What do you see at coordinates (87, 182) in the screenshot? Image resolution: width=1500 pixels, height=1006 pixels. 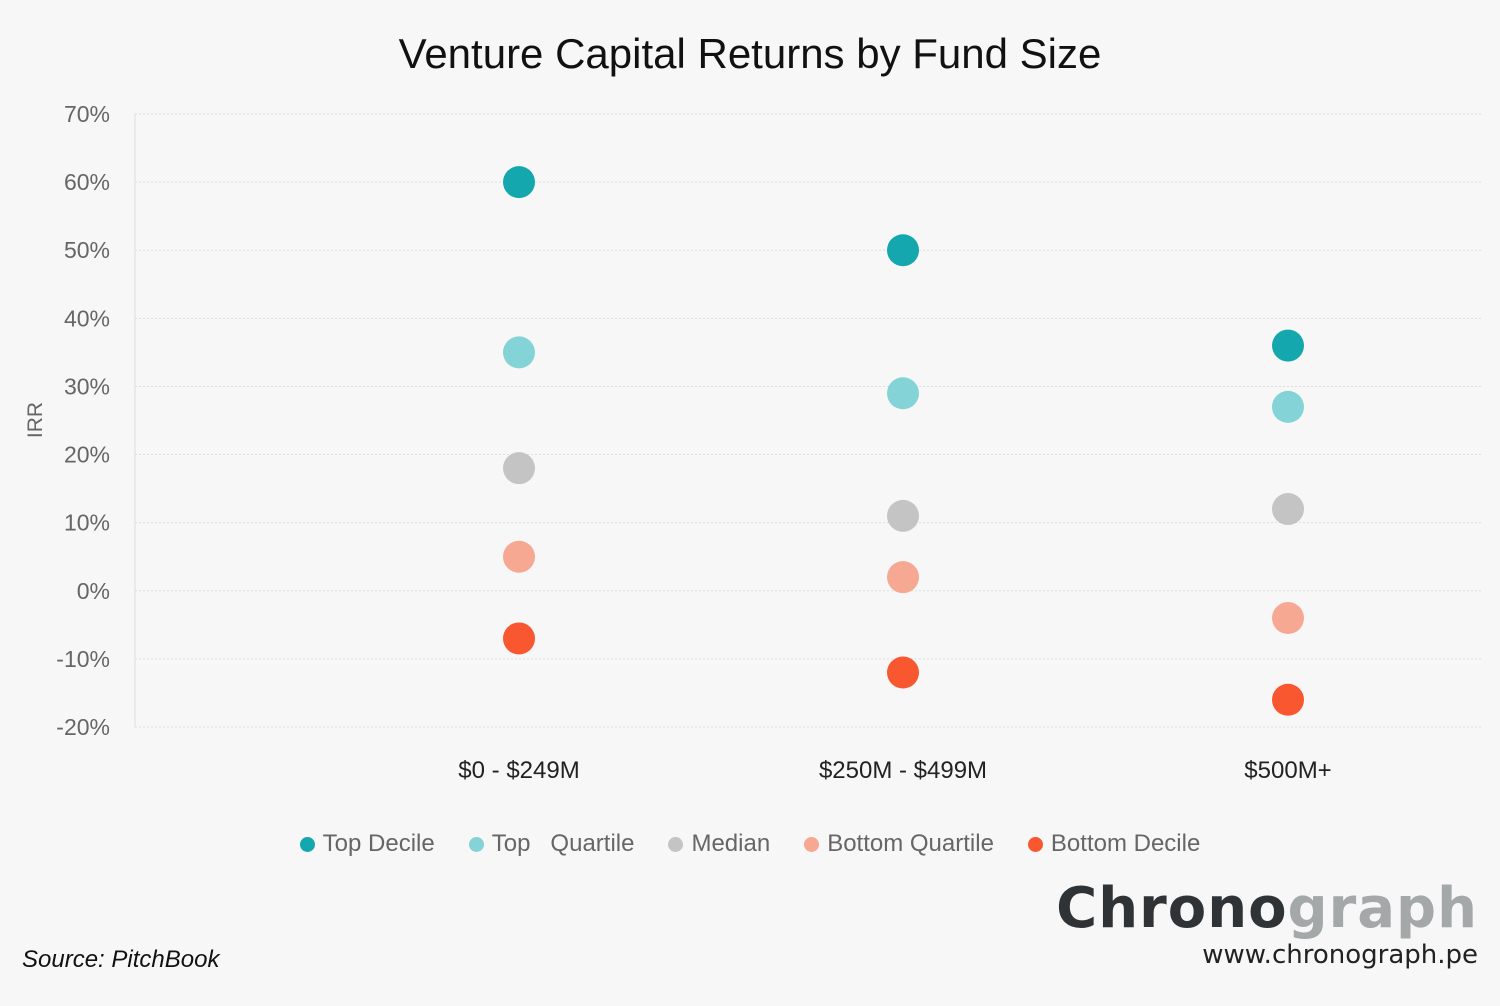 I see `y-tick-label: 60%` at bounding box center [87, 182].